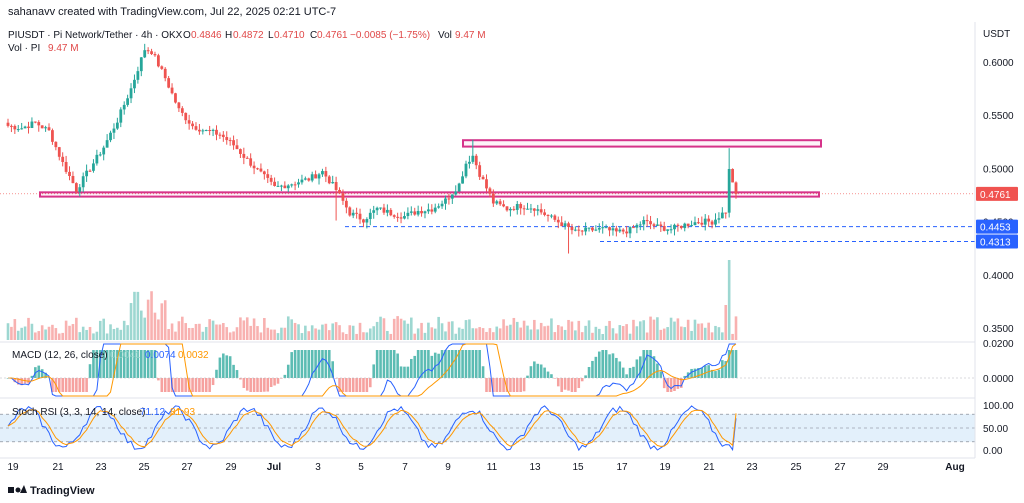 This screenshot has width=1024, height=503. What do you see at coordinates (17, 489) in the screenshot?
I see `tradingview-logo-icon` at bounding box center [17, 489].